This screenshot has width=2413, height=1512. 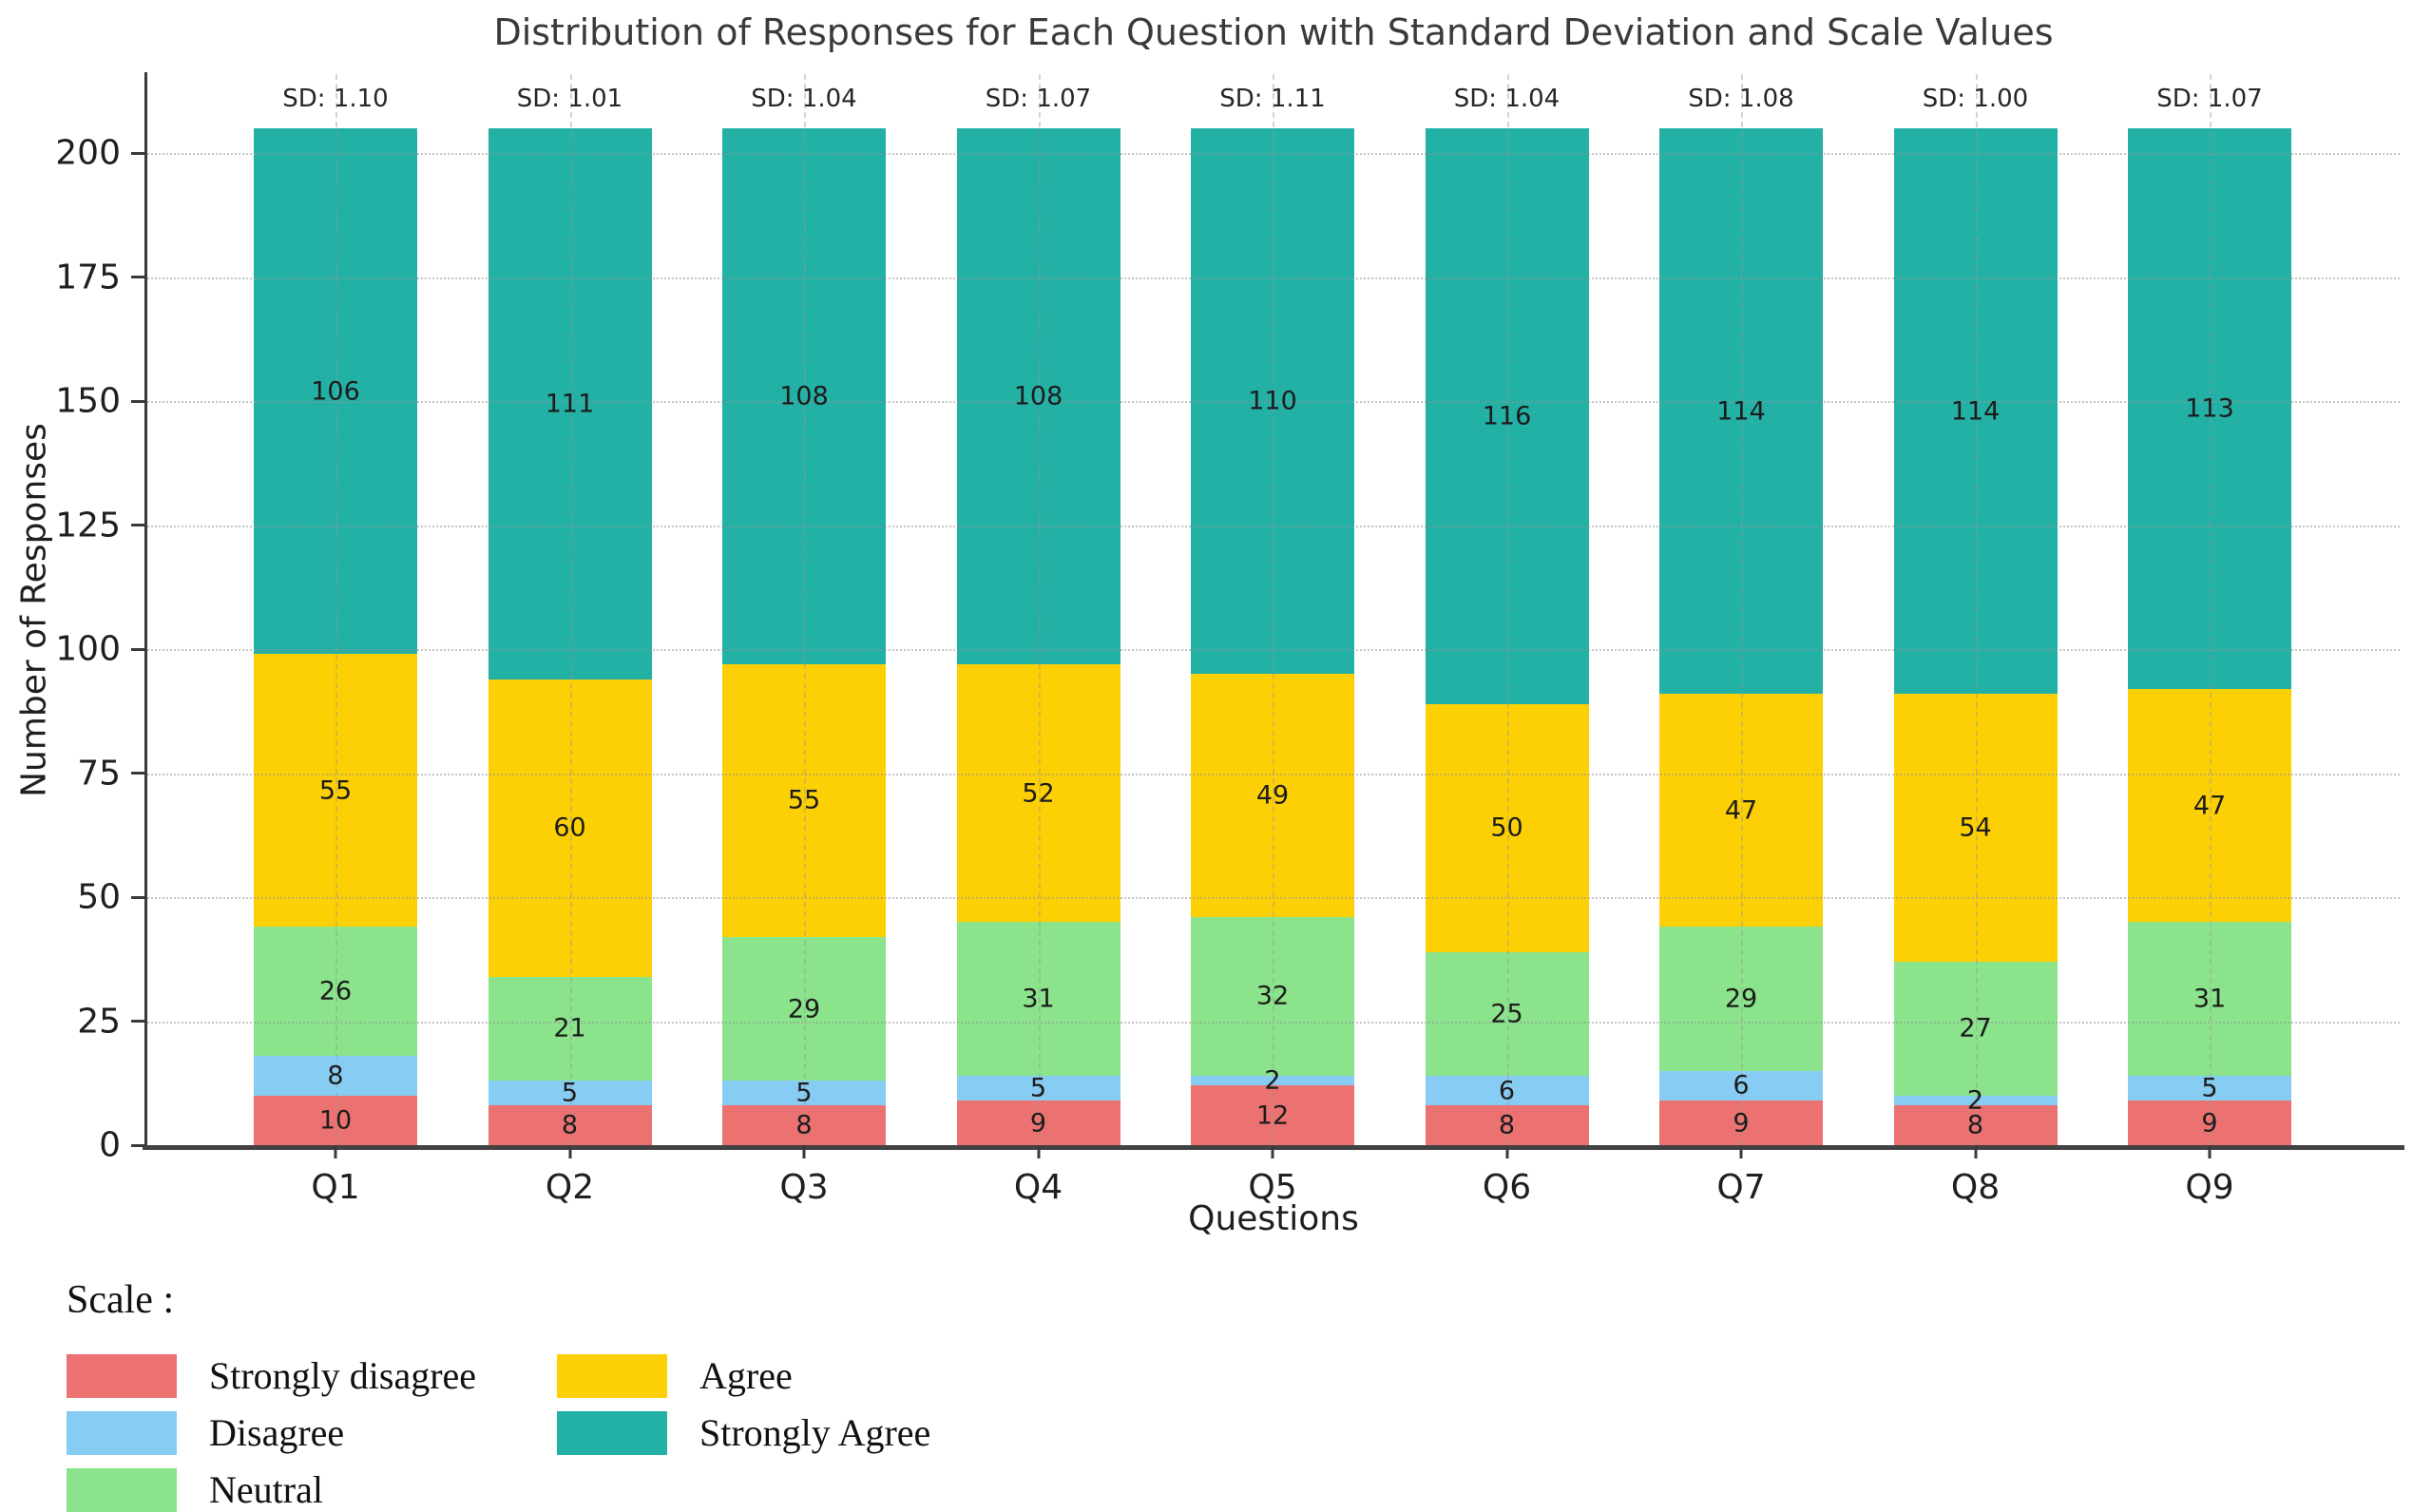 What do you see at coordinates (88, 401) in the screenshot?
I see `y-tick-label: 150` at bounding box center [88, 401].